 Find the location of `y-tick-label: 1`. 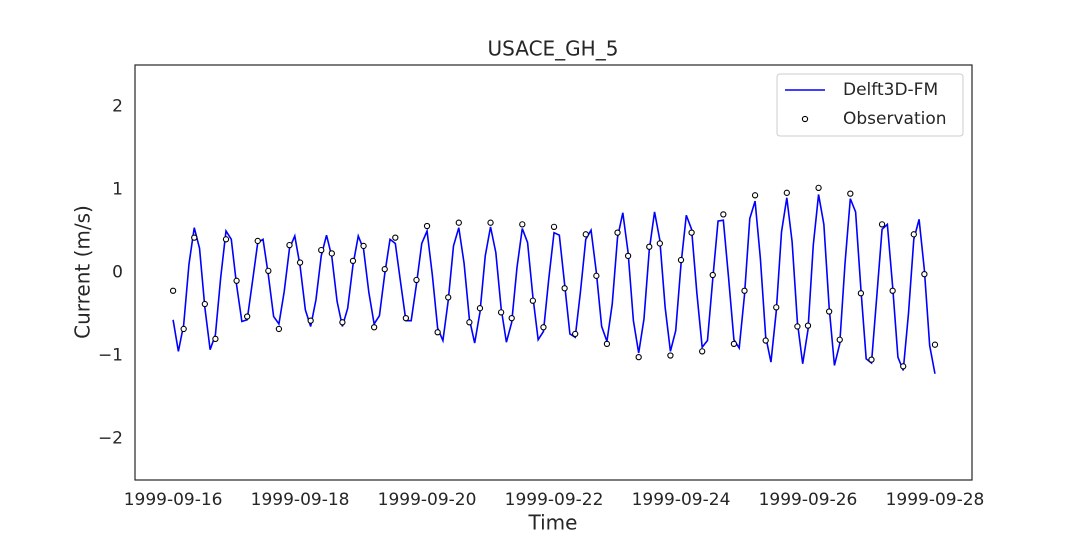

y-tick-label: 1 is located at coordinates (117, 190).